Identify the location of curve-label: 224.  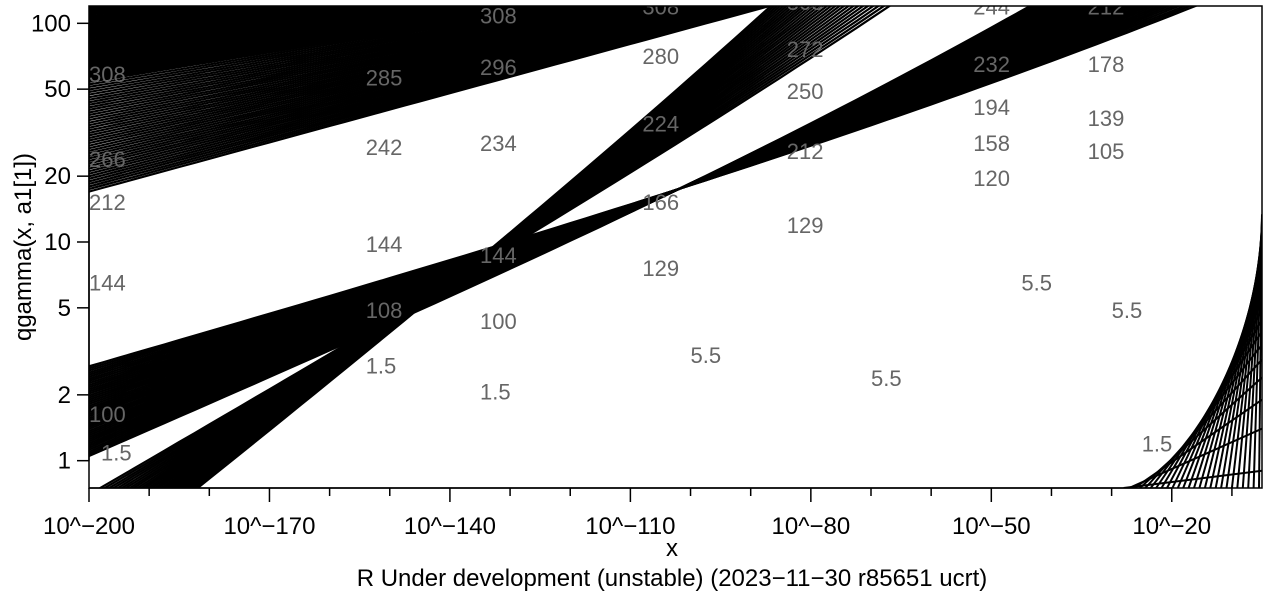
(660, 124).